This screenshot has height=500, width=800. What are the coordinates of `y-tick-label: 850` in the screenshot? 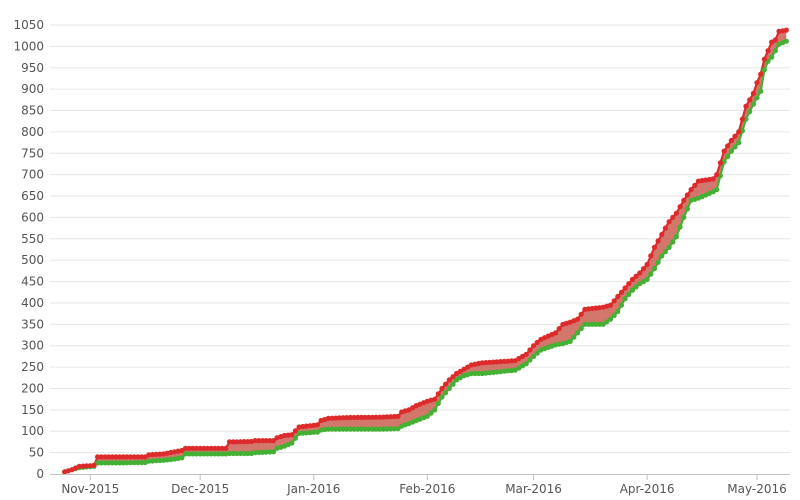 It's located at (32, 111).